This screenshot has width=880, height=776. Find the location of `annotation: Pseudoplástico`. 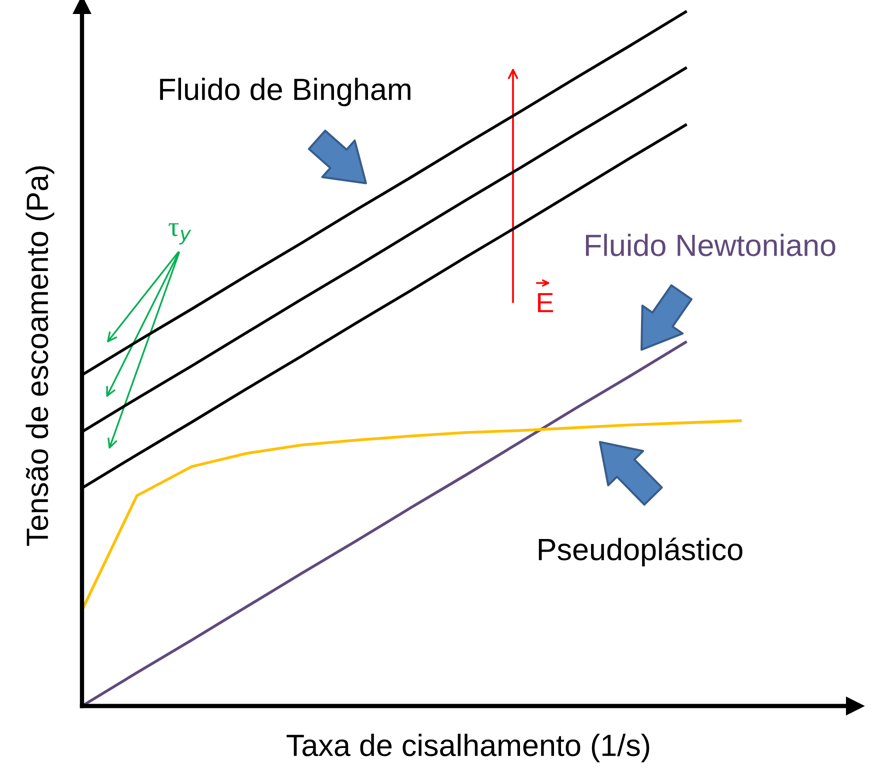

annotation: Pseudoplástico is located at coordinates (640, 552).